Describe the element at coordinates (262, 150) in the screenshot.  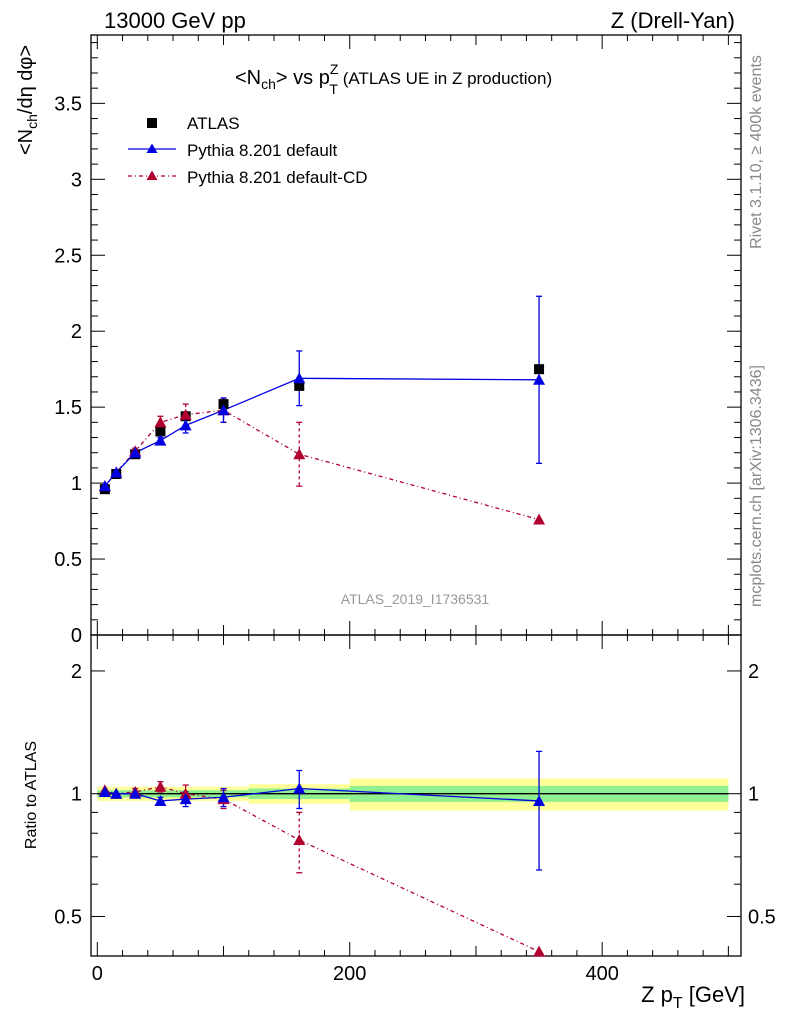
I see `legend-label-default: Pythia 8.201 default` at that location.